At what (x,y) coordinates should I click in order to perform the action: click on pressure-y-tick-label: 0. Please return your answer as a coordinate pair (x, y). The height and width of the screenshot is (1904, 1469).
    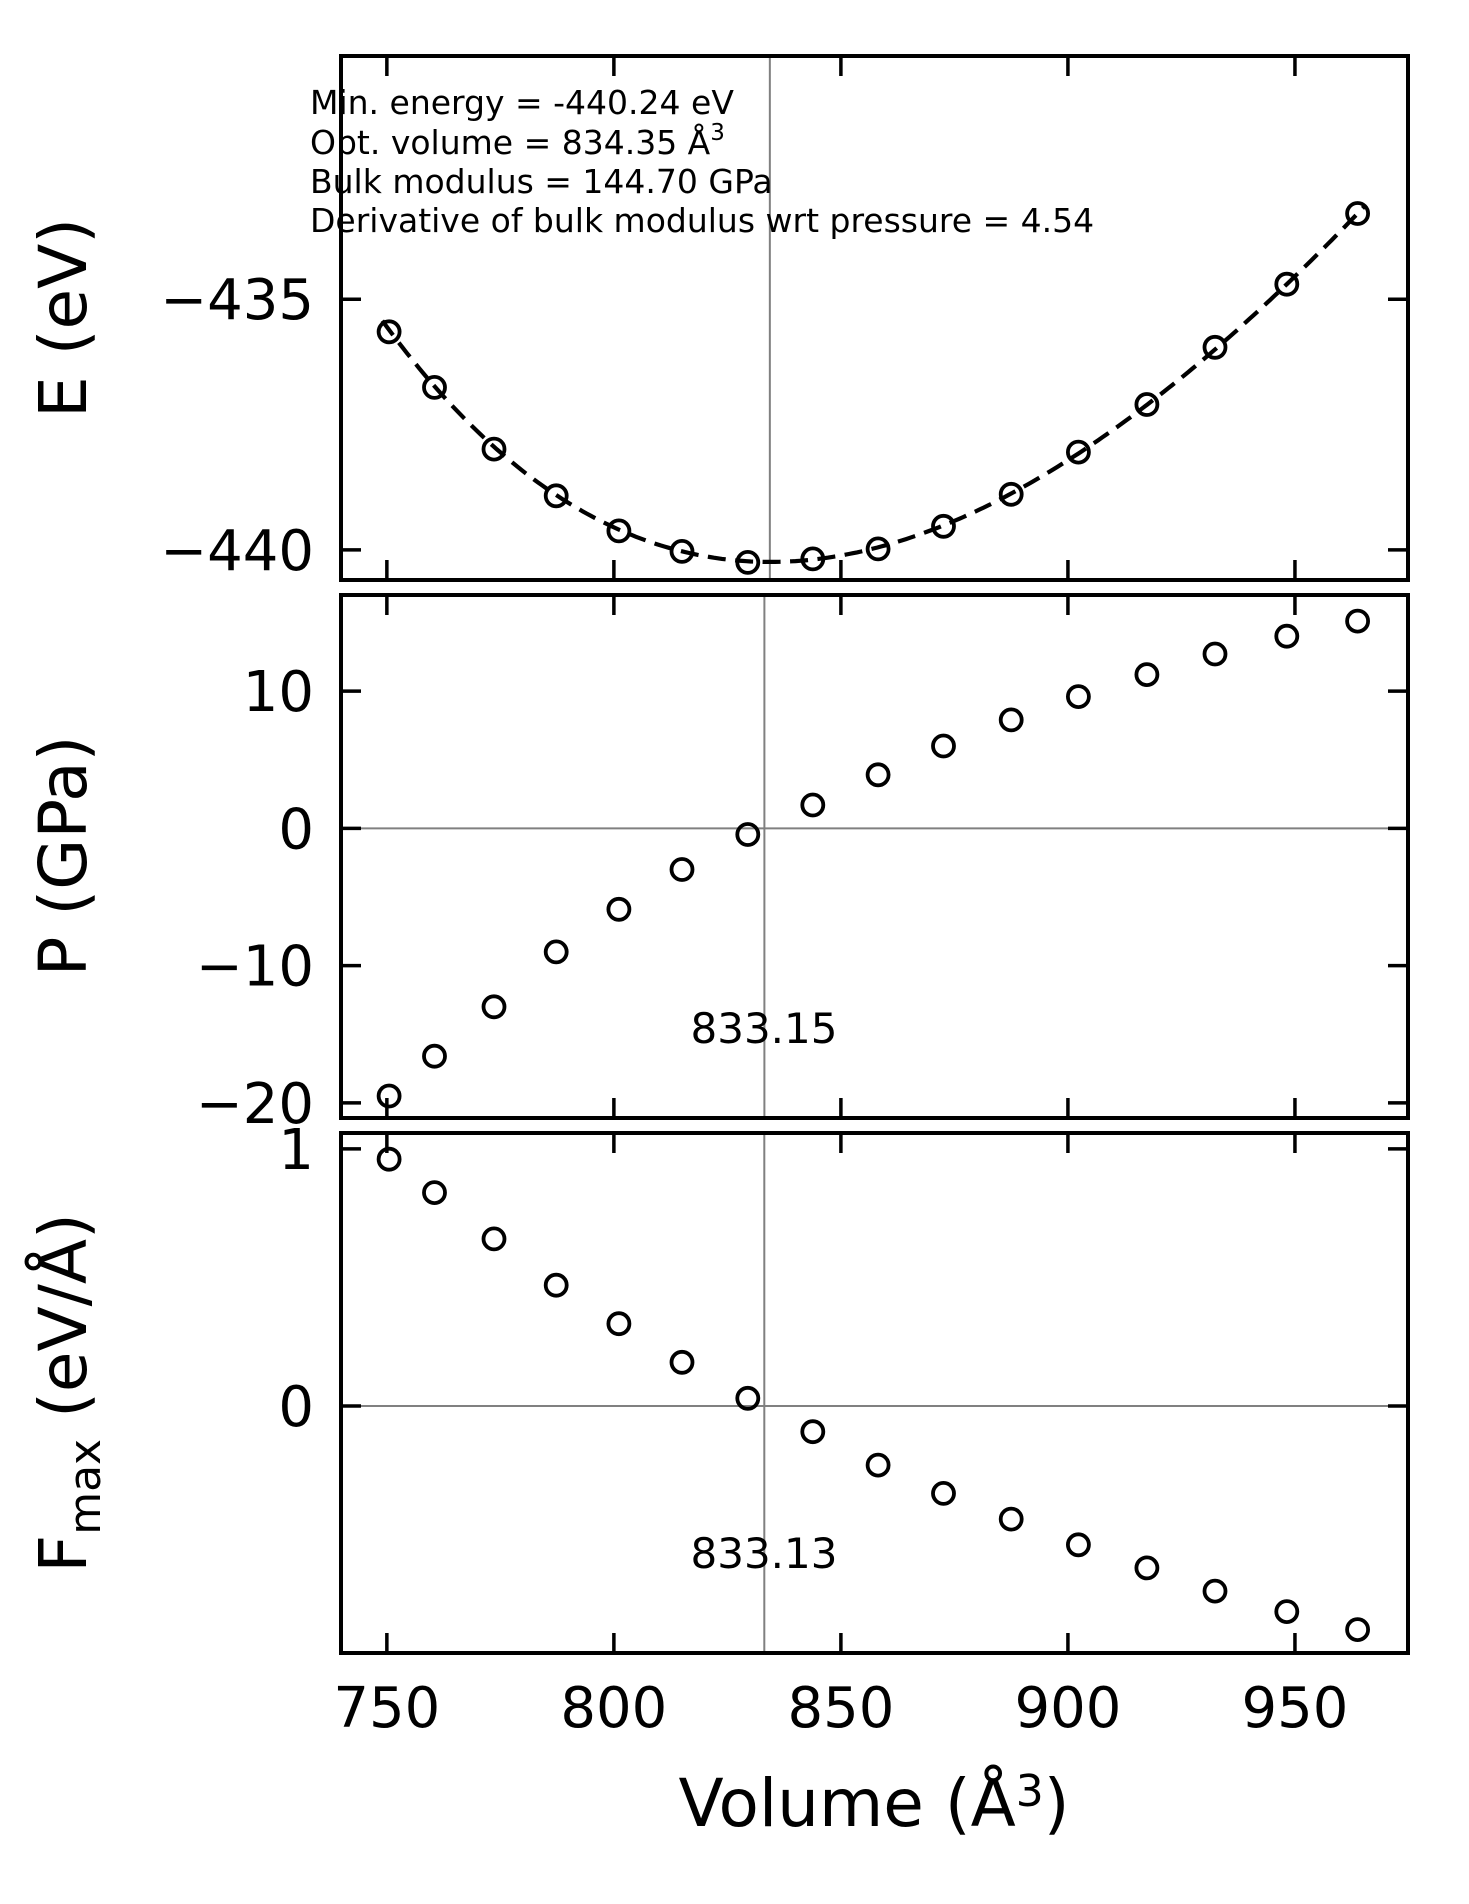
    Looking at the image, I should click on (296, 829).